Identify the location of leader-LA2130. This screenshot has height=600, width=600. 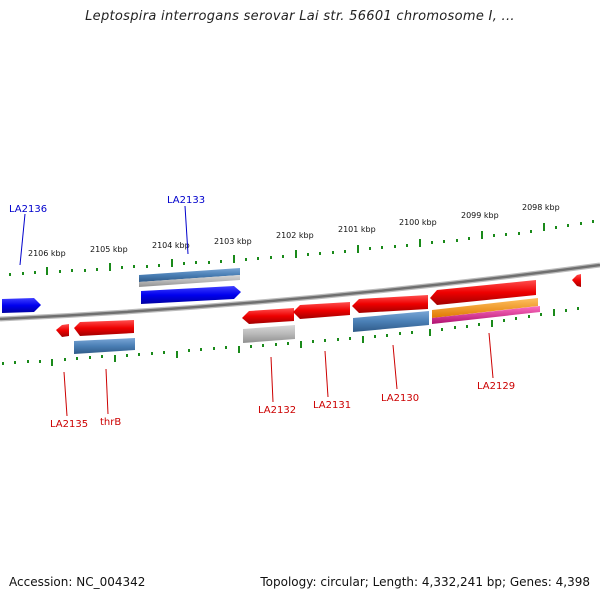
(395, 367).